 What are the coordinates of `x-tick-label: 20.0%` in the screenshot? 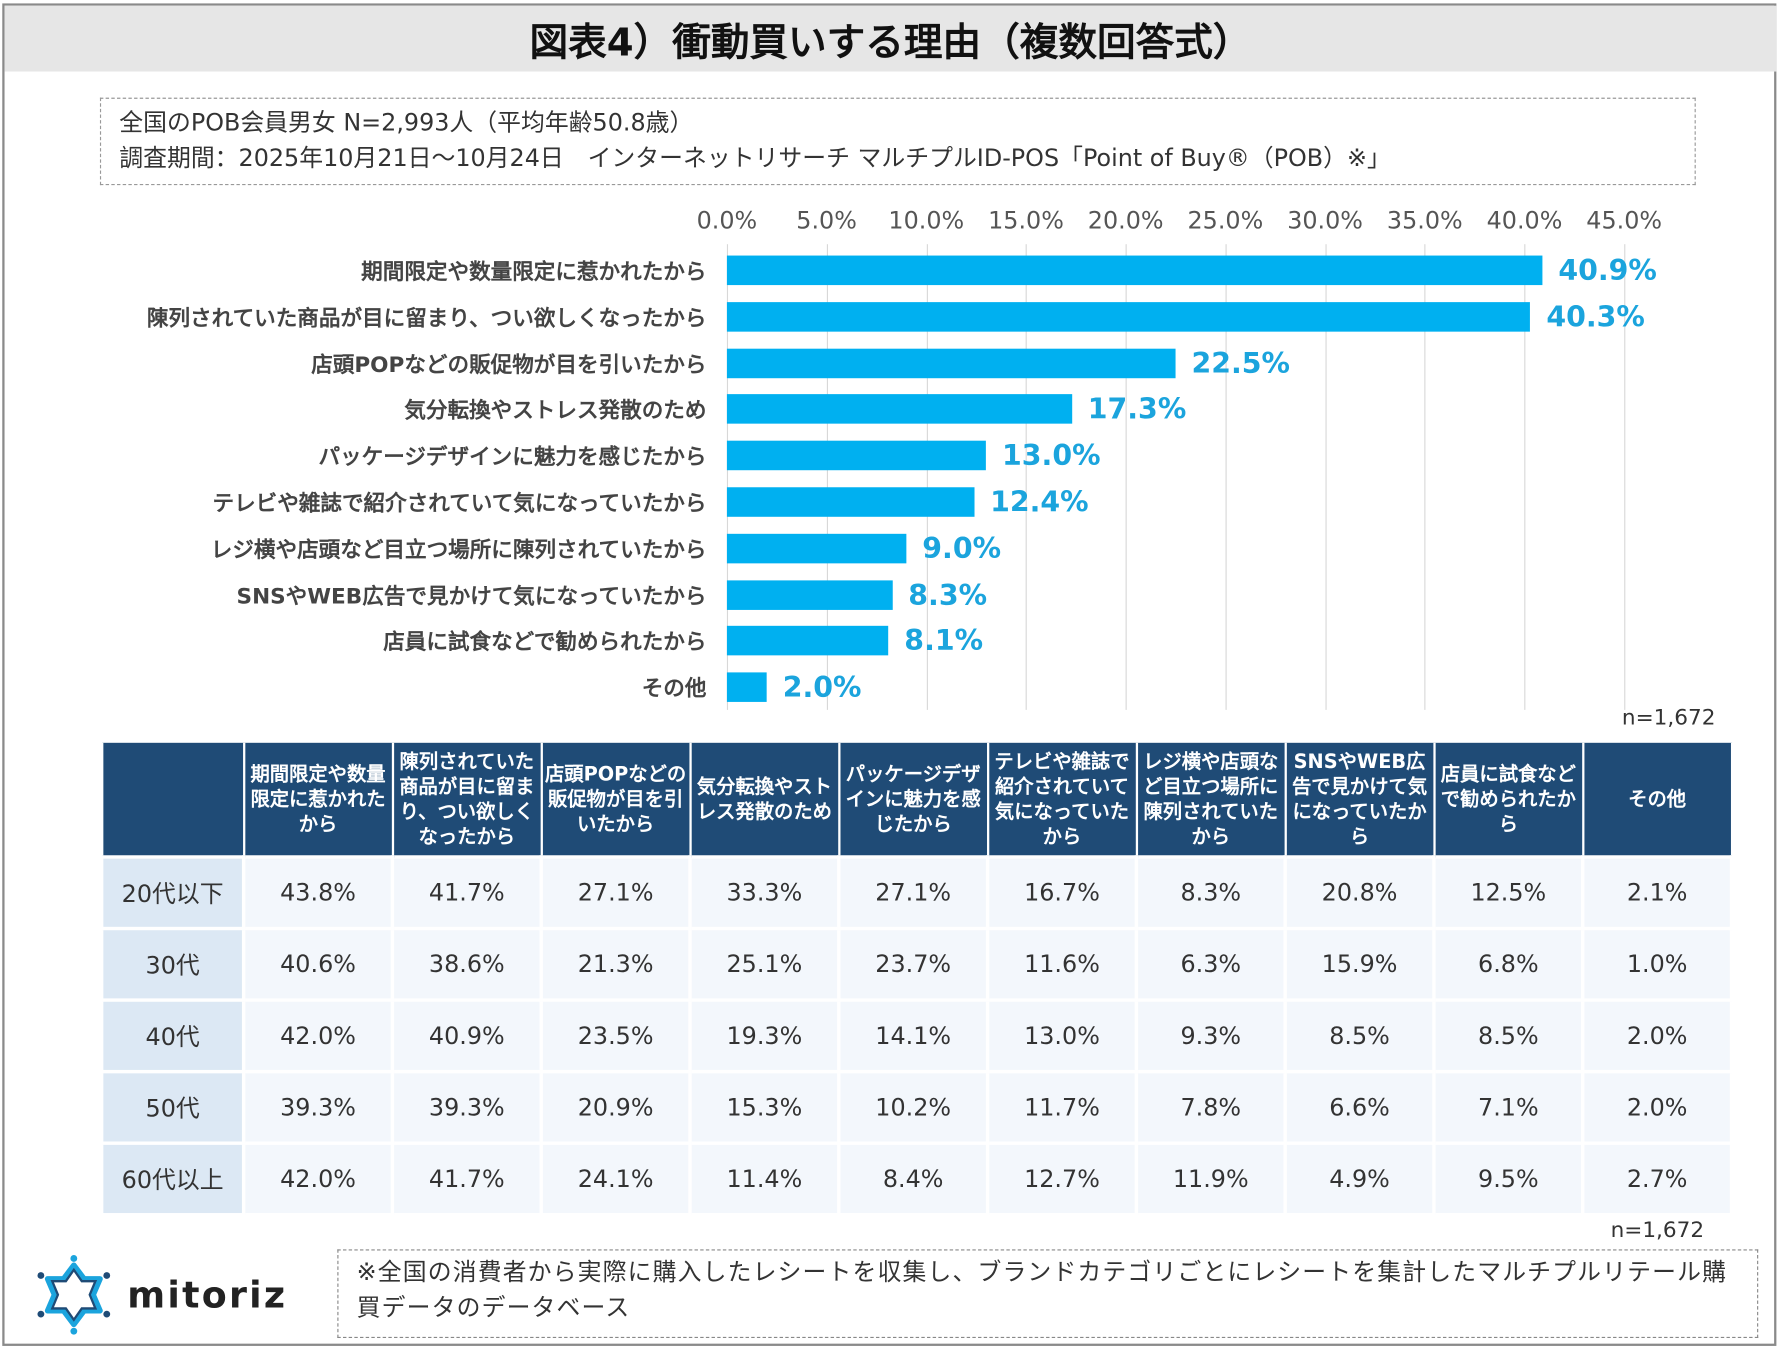 It's located at (1125, 220).